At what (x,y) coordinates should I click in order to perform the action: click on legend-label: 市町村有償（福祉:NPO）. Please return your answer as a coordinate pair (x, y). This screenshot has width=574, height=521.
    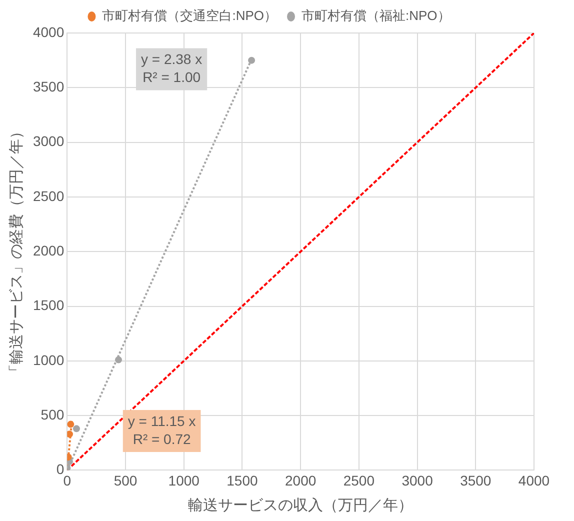
    Looking at the image, I should click on (376, 16).